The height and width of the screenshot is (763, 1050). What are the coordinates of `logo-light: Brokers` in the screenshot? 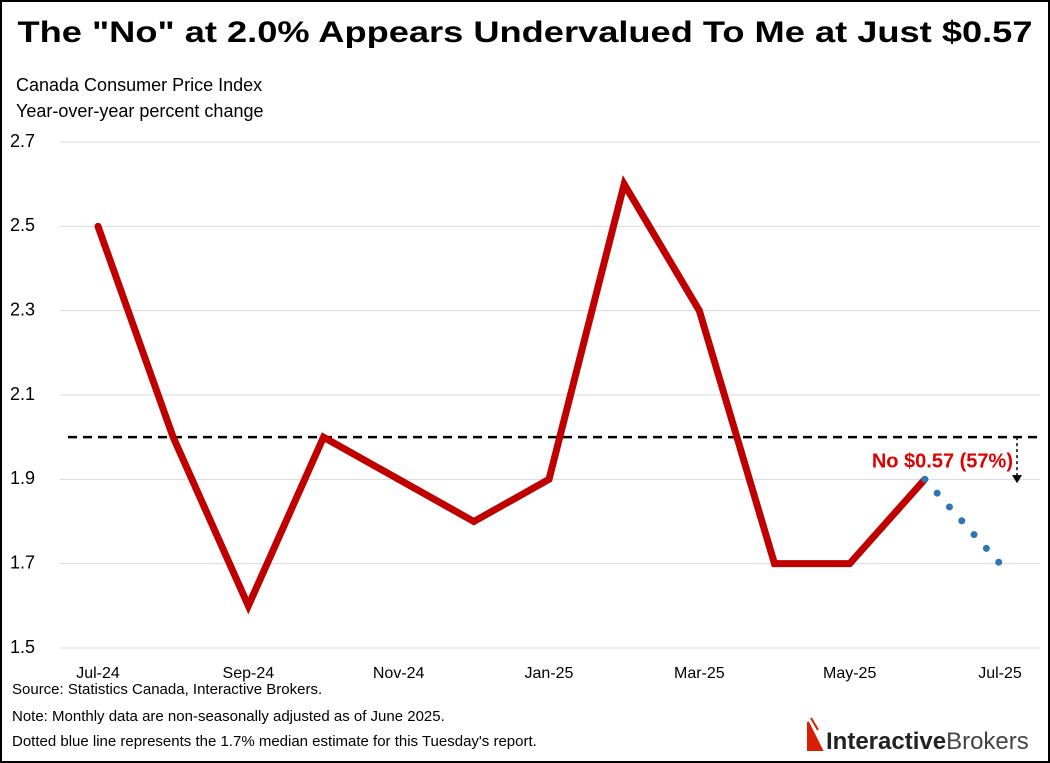 It's located at (987, 741).